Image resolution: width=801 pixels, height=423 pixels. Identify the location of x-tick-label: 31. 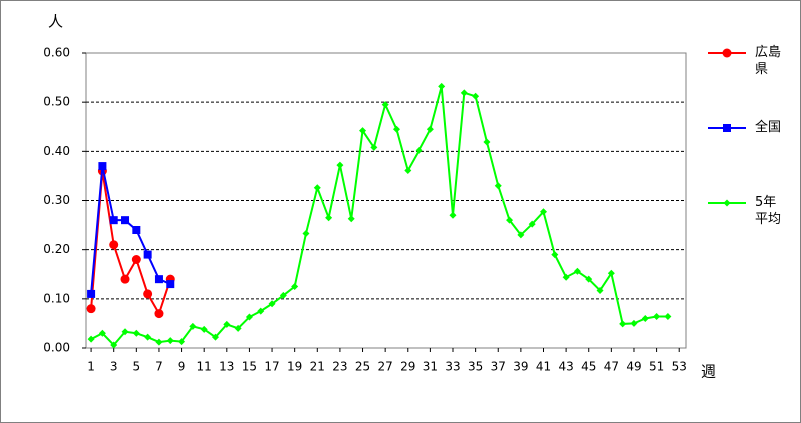
(430, 367).